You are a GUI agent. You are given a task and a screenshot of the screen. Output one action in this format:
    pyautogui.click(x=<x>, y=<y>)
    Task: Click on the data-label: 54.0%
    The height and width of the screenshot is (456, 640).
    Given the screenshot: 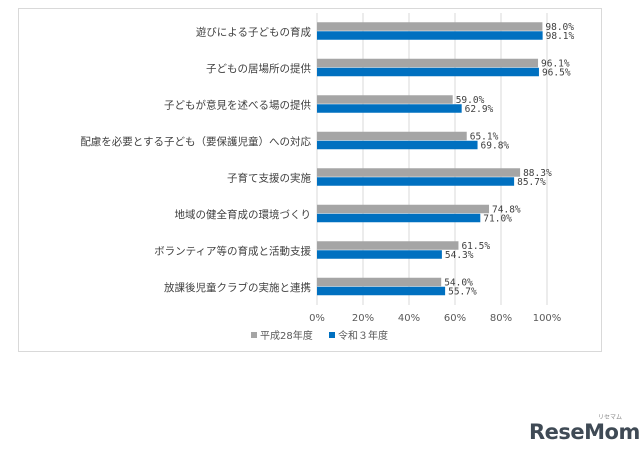 What is the action you would take?
    pyautogui.click(x=458, y=282)
    